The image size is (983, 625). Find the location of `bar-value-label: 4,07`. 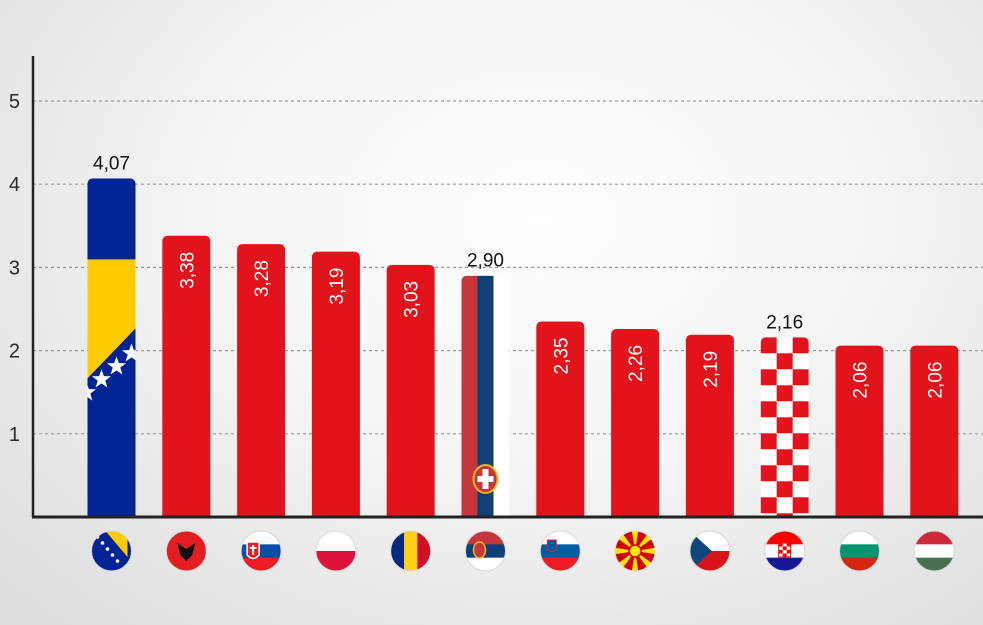

bar-value-label: 4,07 is located at coordinates (111, 163).